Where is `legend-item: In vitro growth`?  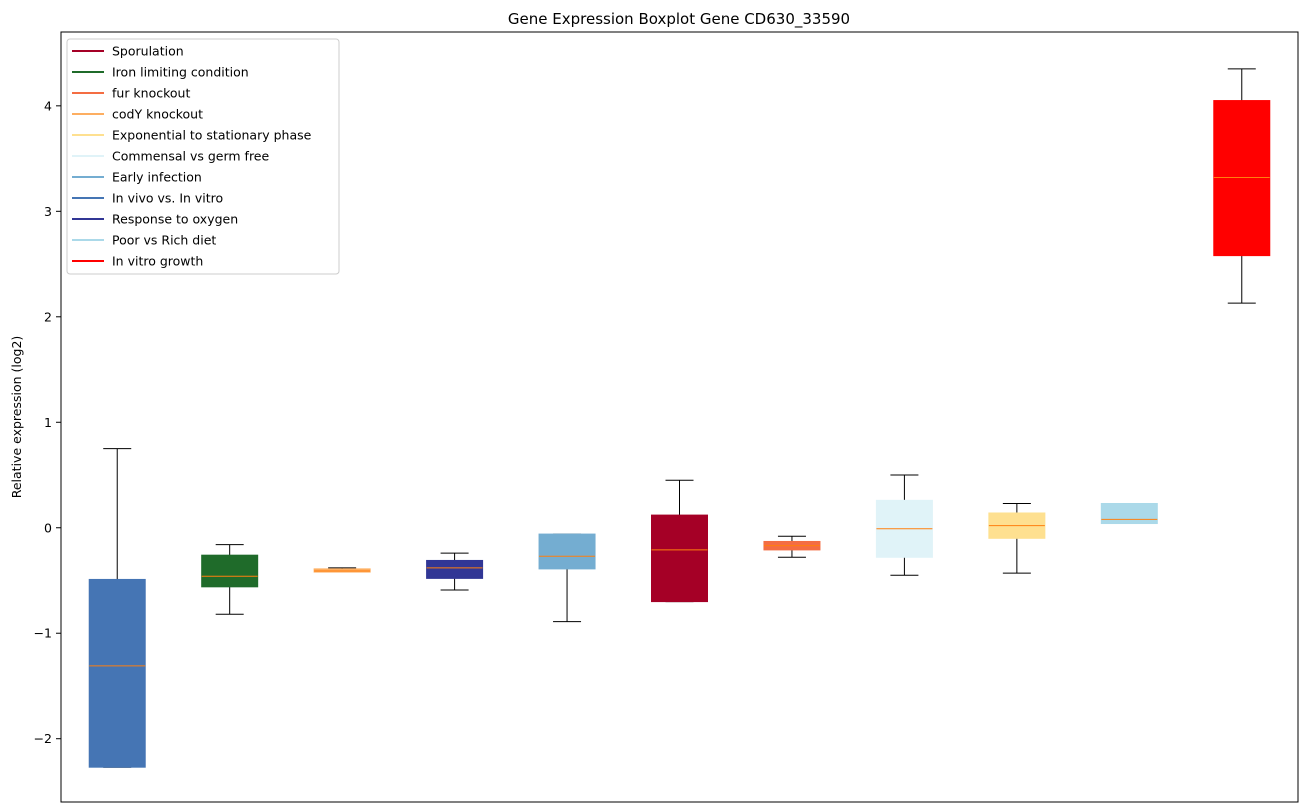
legend-item: In vitro growth is located at coordinates (137, 261).